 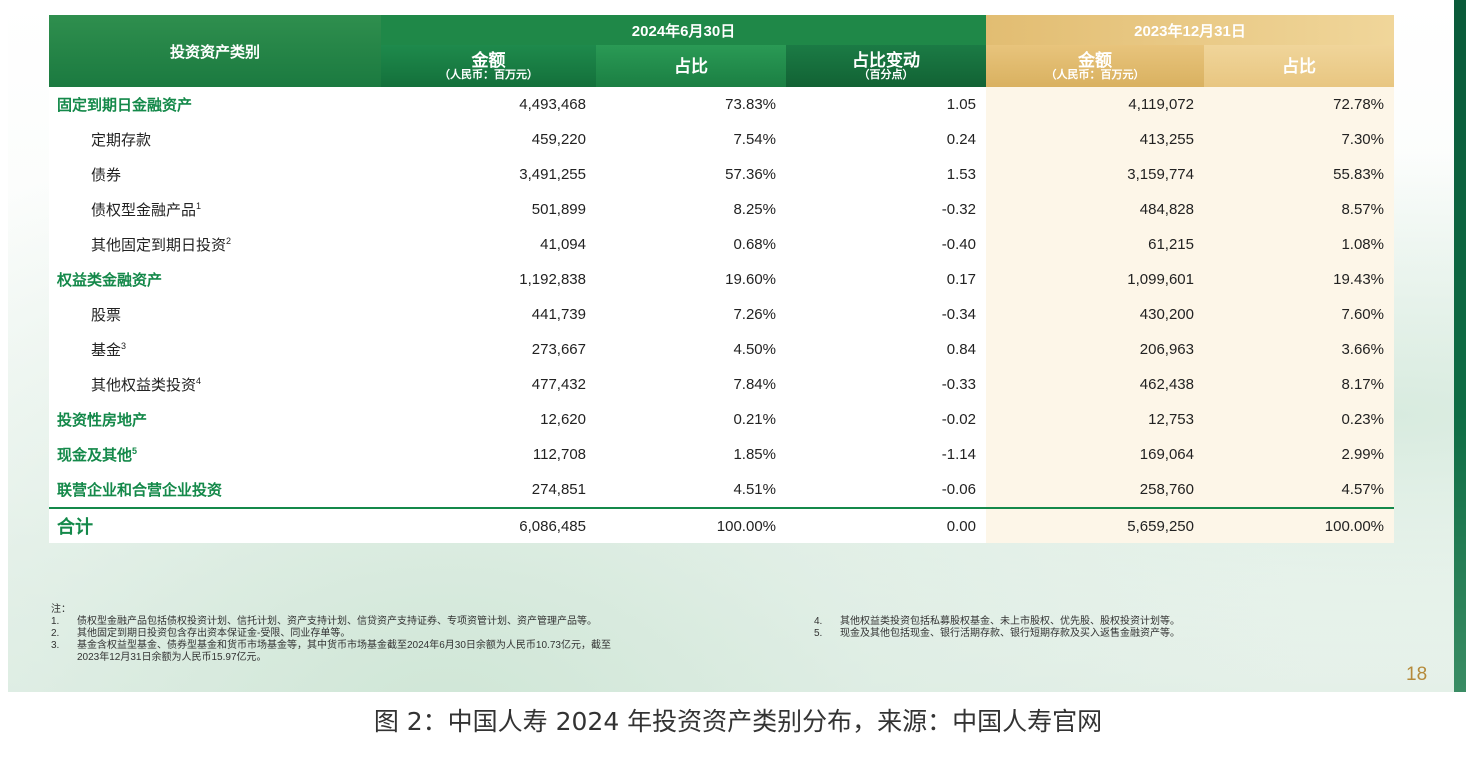 I want to click on ratio-change-cell-text: -0.06, so click(x=958, y=489).